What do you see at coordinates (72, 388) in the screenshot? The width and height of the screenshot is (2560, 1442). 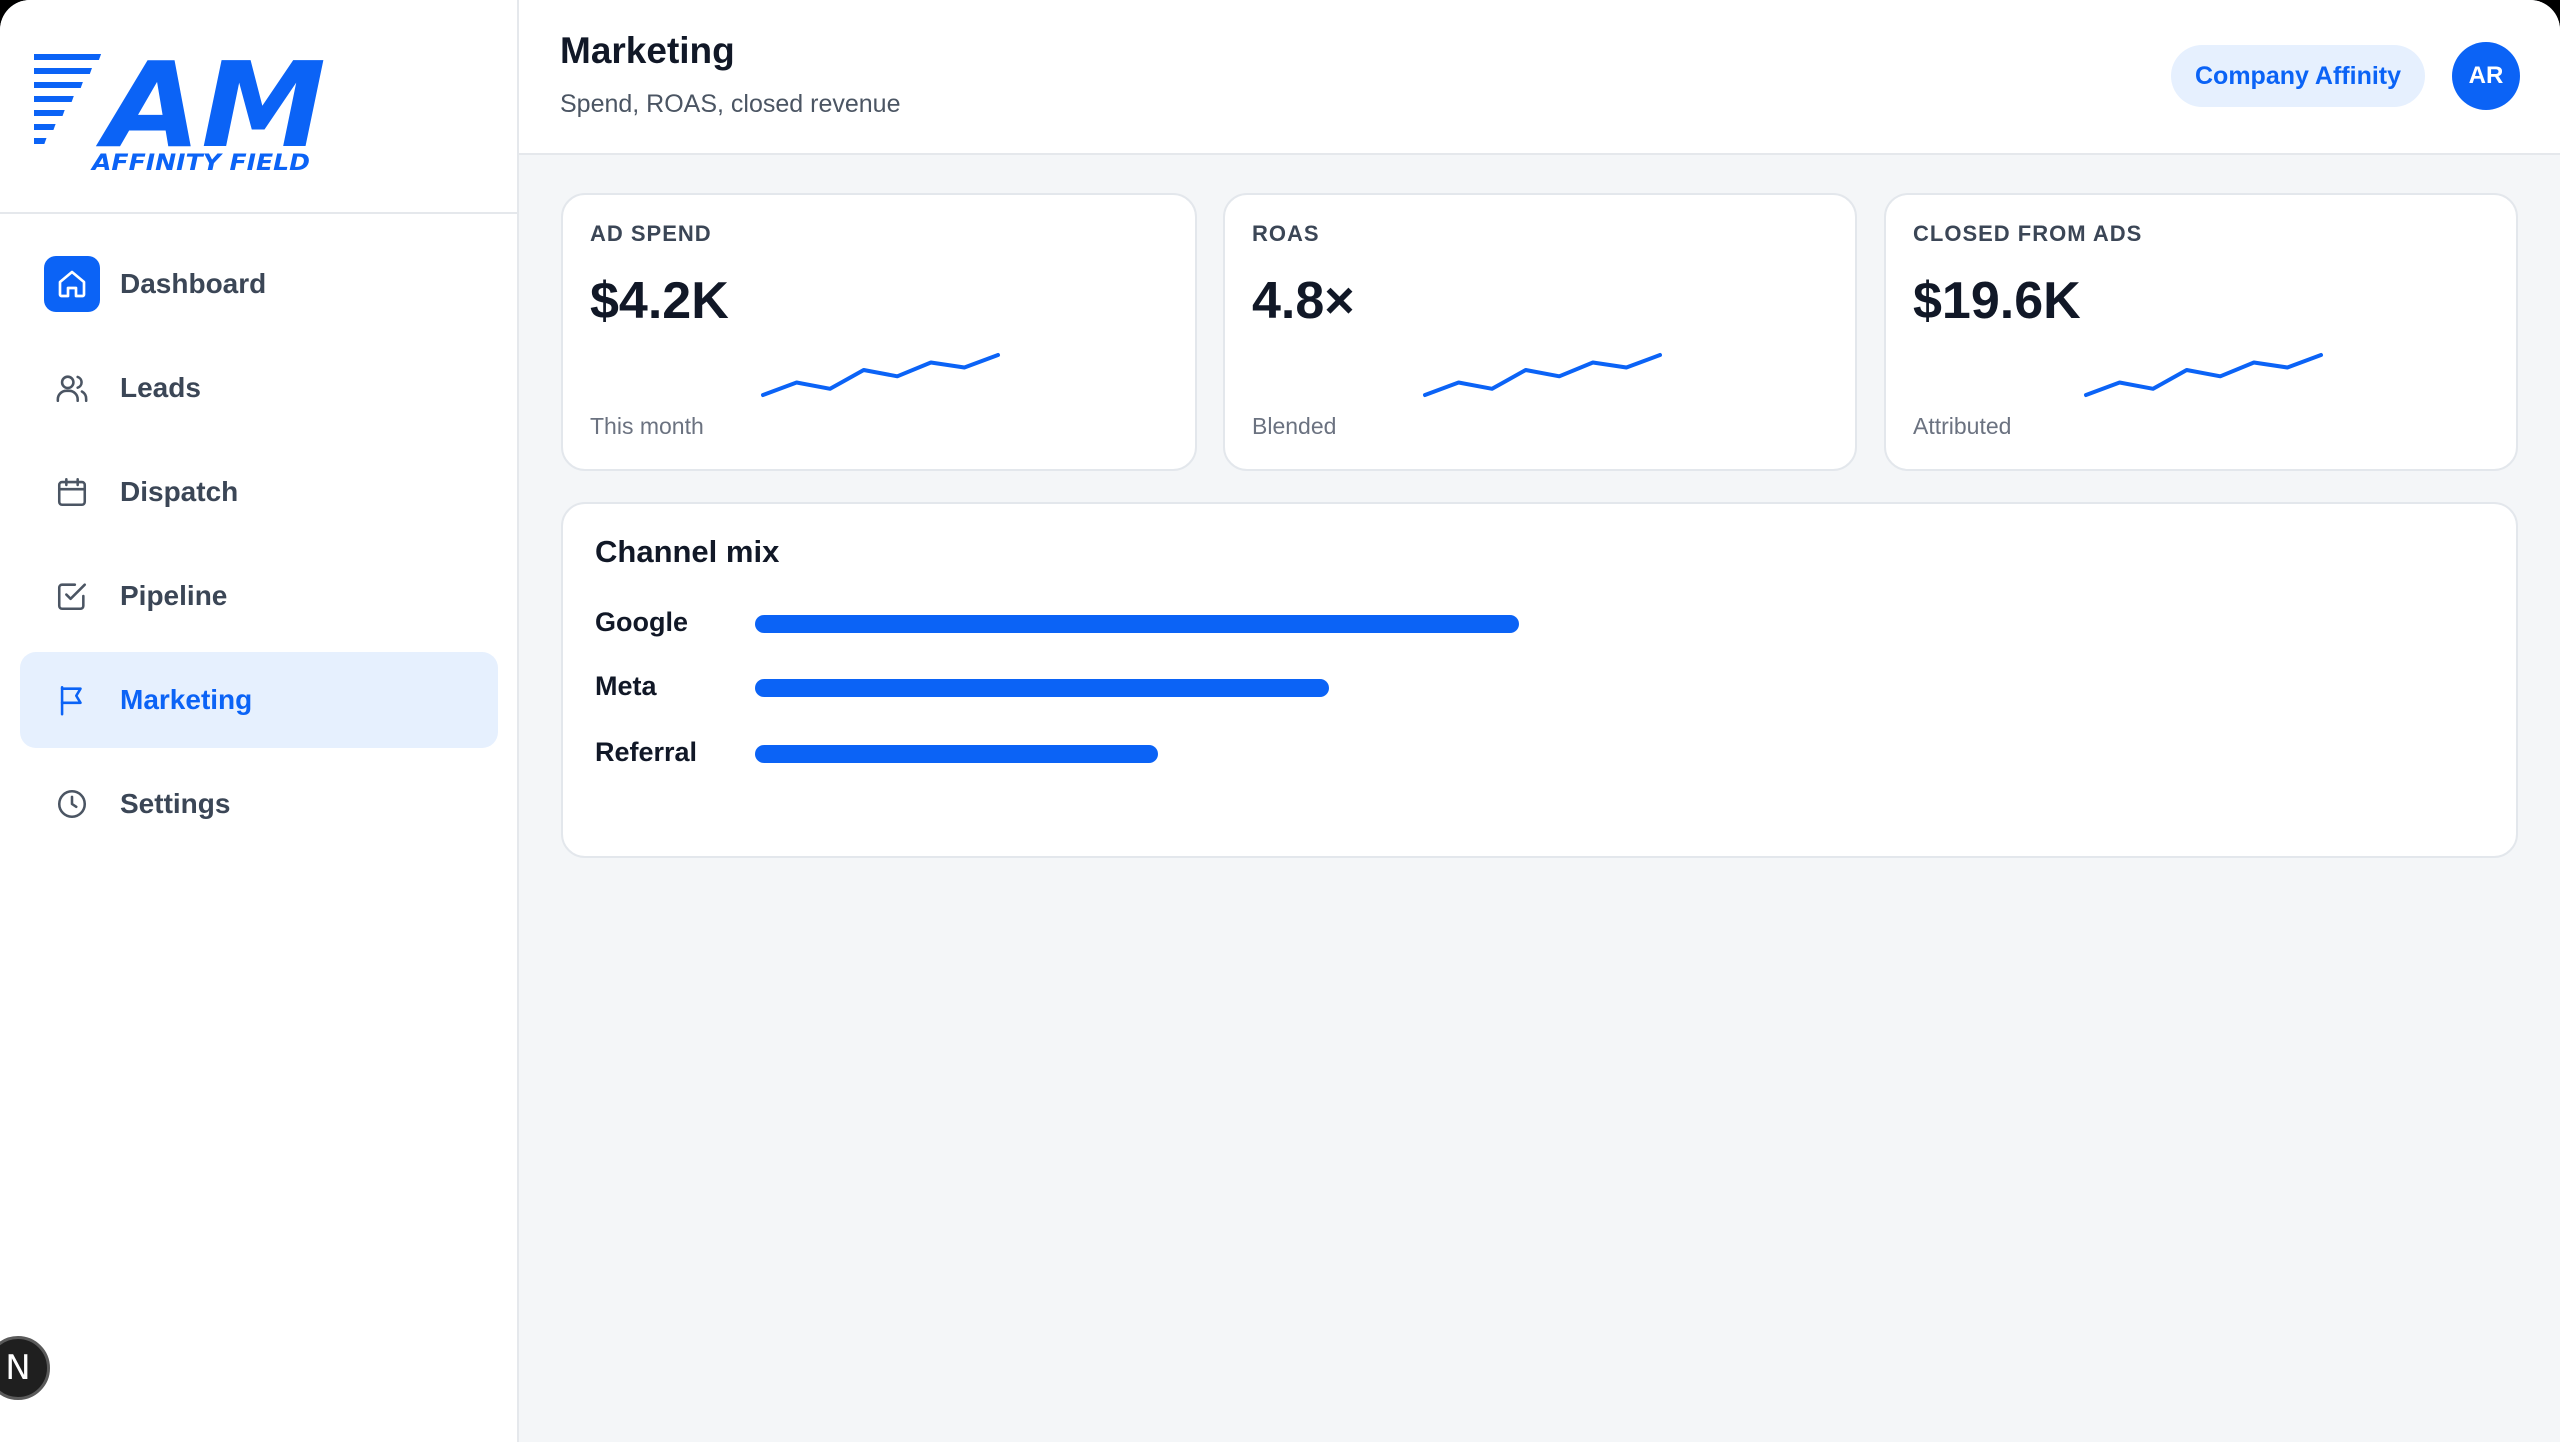 I see `users-icon` at bounding box center [72, 388].